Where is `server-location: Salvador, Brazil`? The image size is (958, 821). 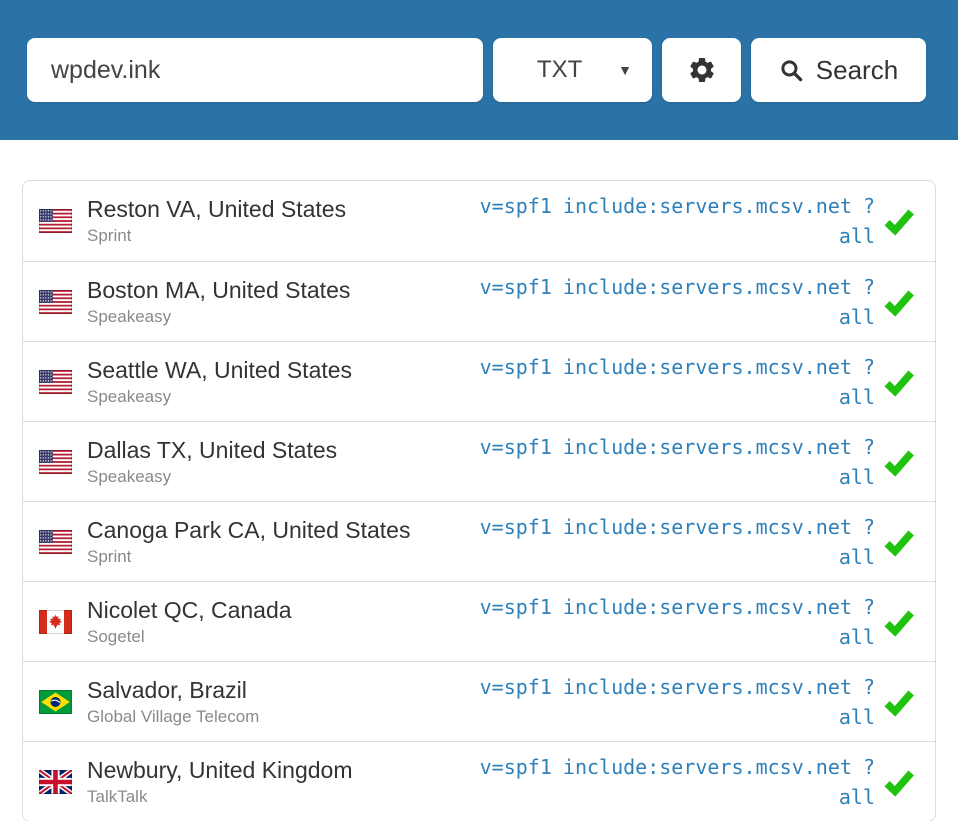 server-location: Salvador, Brazil is located at coordinates (167, 689).